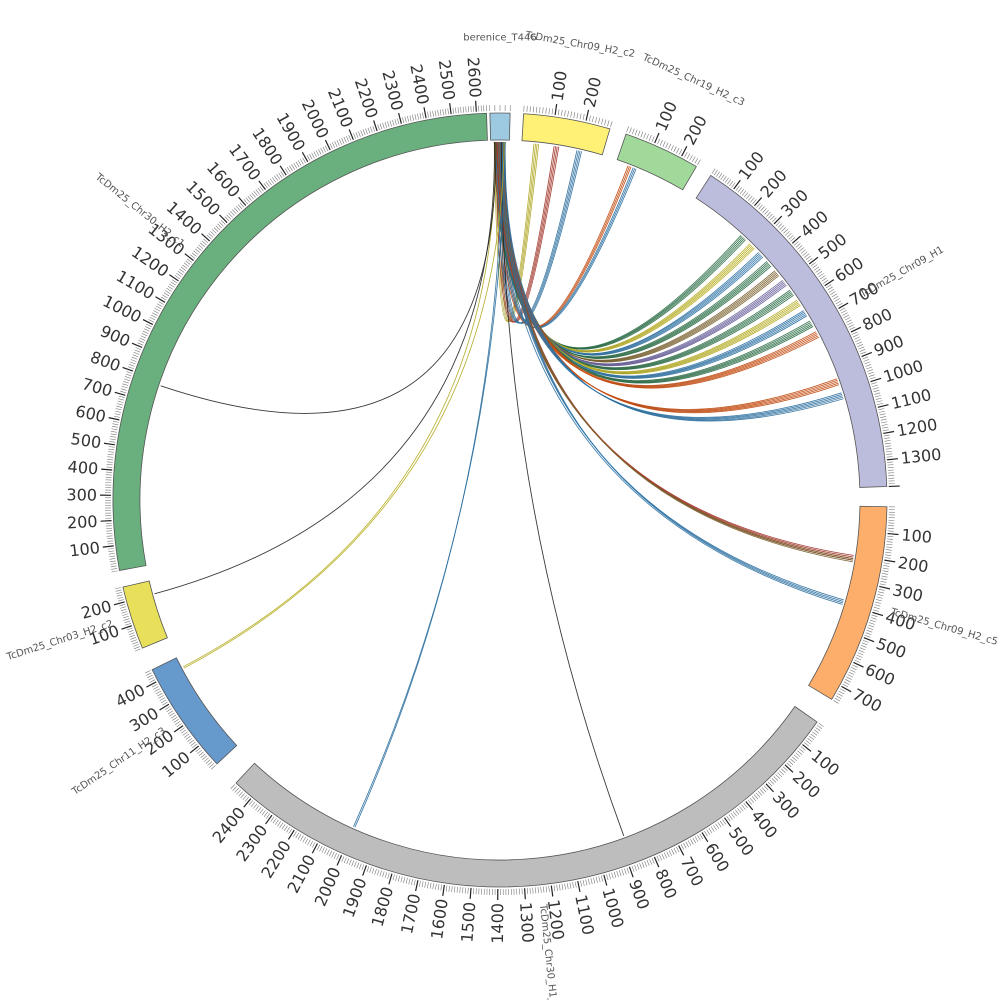 The width and height of the screenshot is (1000, 1000). What do you see at coordinates (849, 269) in the screenshot?
I see `tick-label: 600` at bounding box center [849, 269].